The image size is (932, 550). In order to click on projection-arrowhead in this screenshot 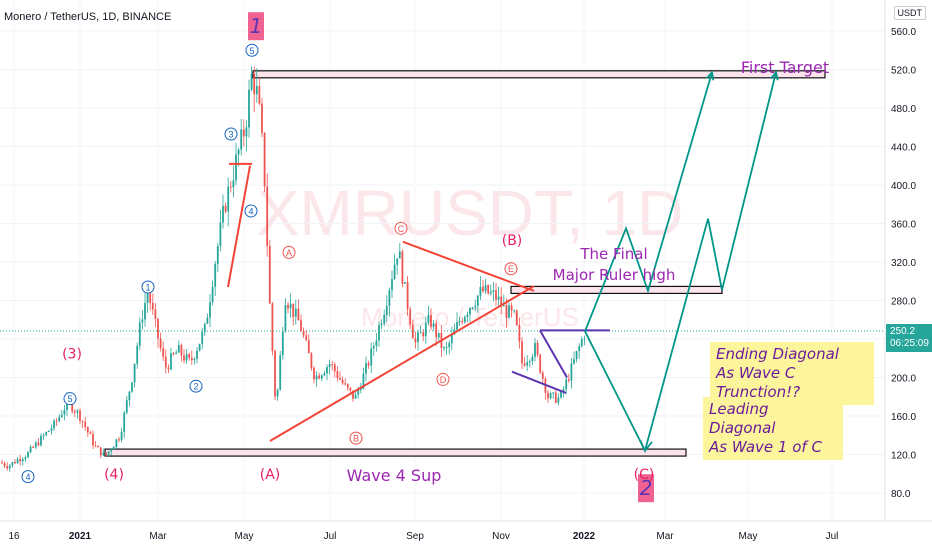, I will do `click(710, 75)`.